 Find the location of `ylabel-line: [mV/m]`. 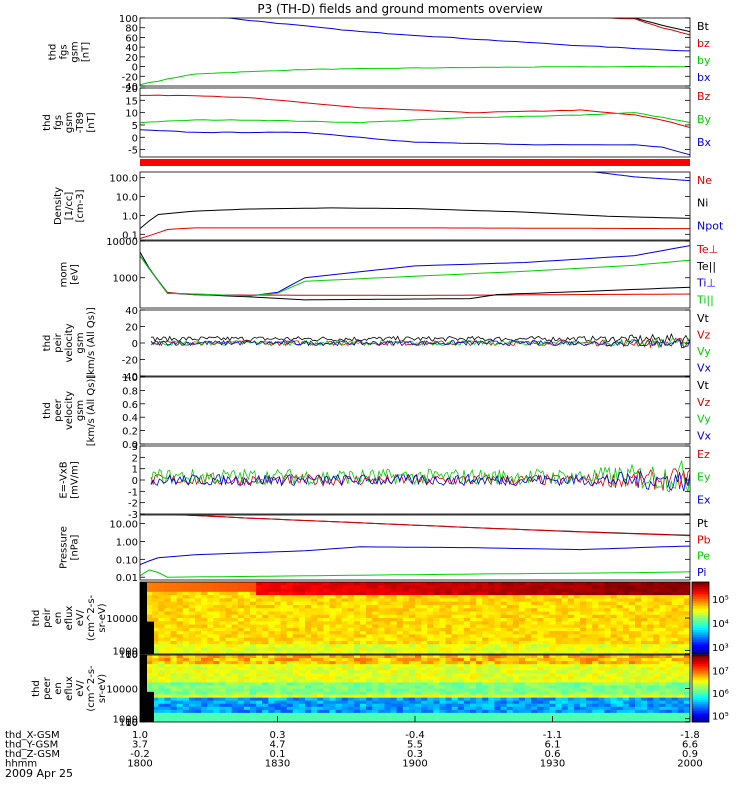

ylabel-line: [mV/m] is located at coordinates (75, 480).